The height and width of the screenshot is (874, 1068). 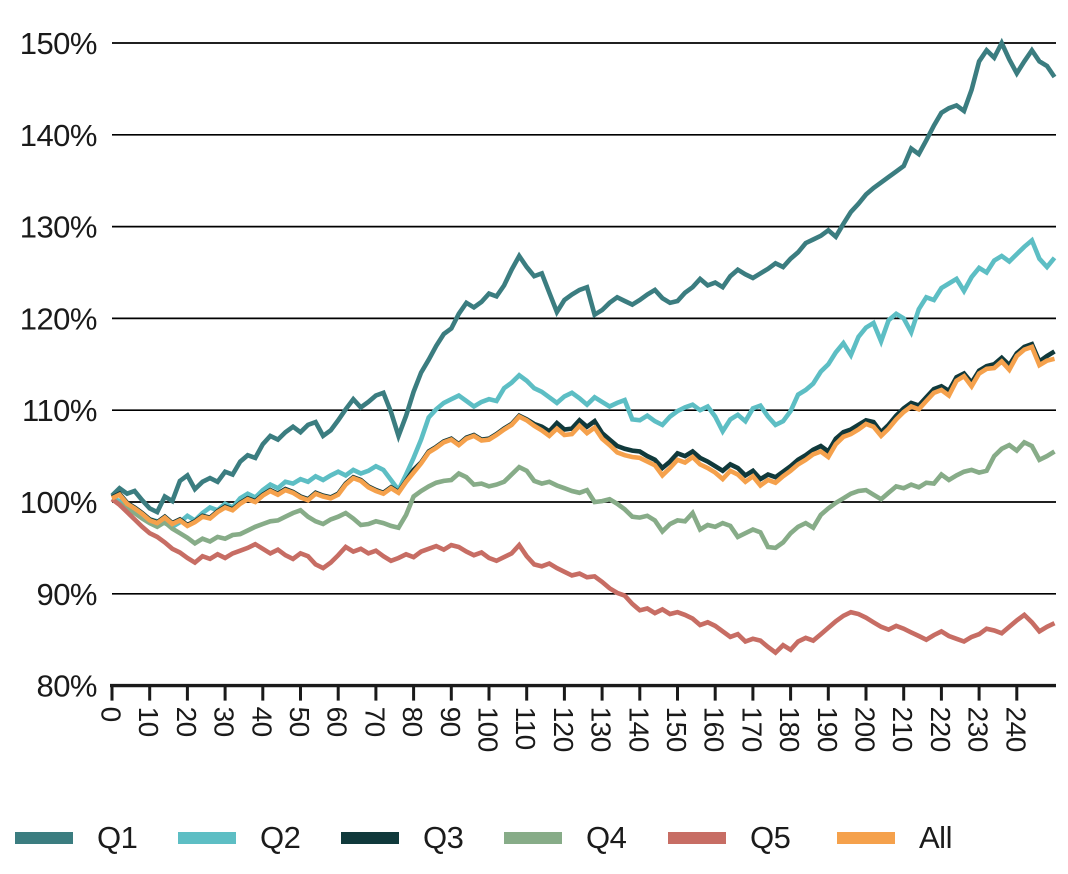 I want to click on legend-swatch-all, so click(x=866, y=838).